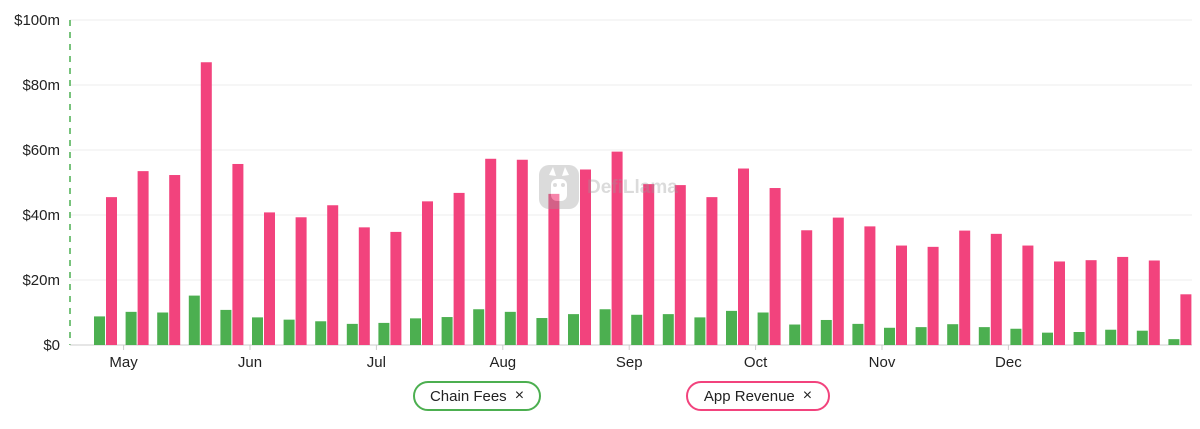  Describe the element at coordinates (51, 345) in the screenshot. I see `y-tick-label: $0` at that location.